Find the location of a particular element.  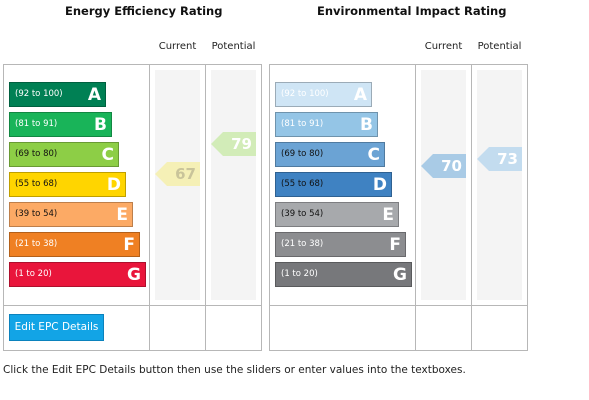

energy-current-slider: 67 is located at coordinates (177, 174).